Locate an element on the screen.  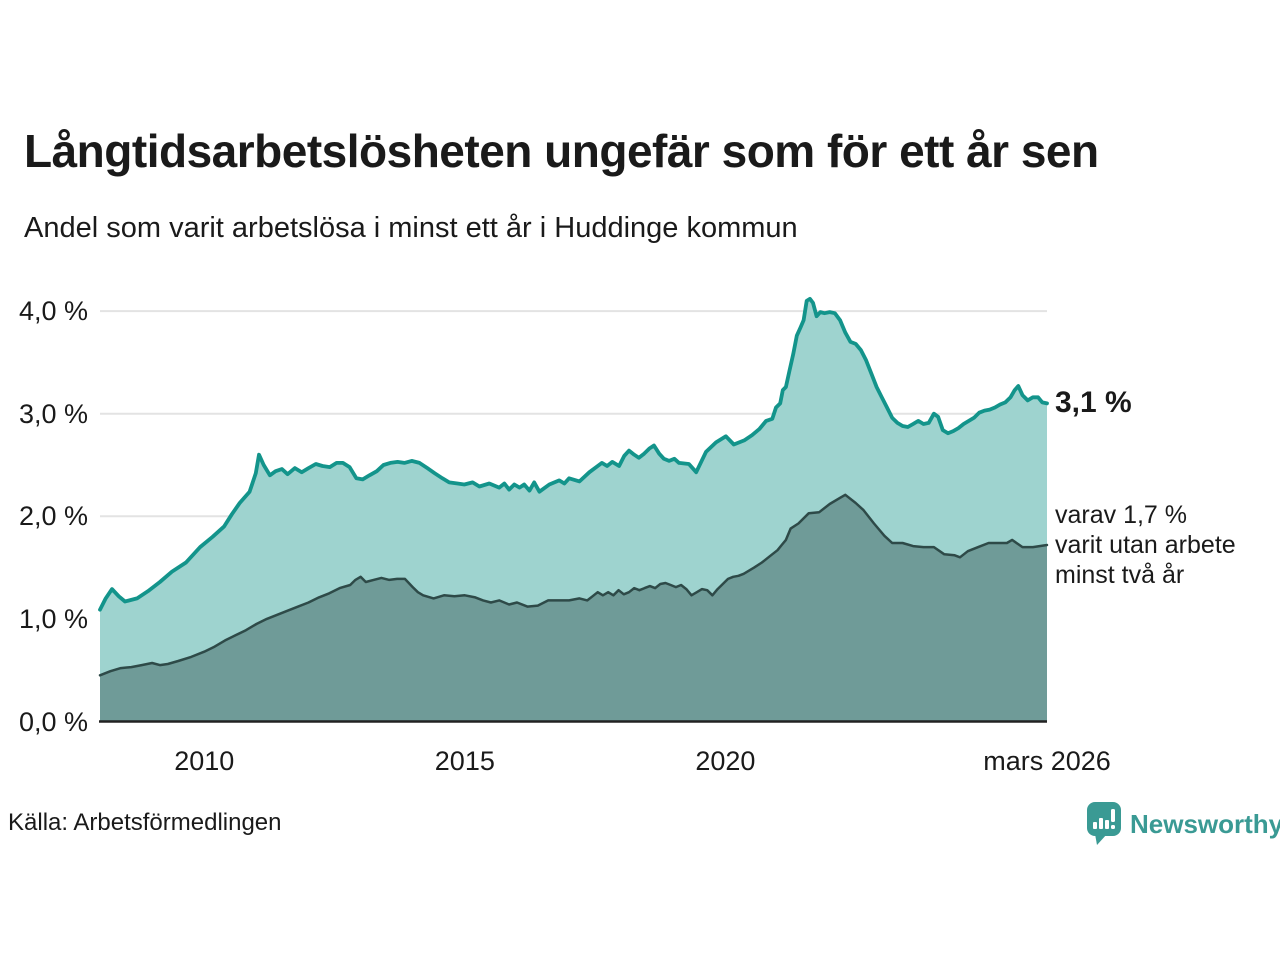
x-tick-label: 2020 is located at coordinates (725, 761).